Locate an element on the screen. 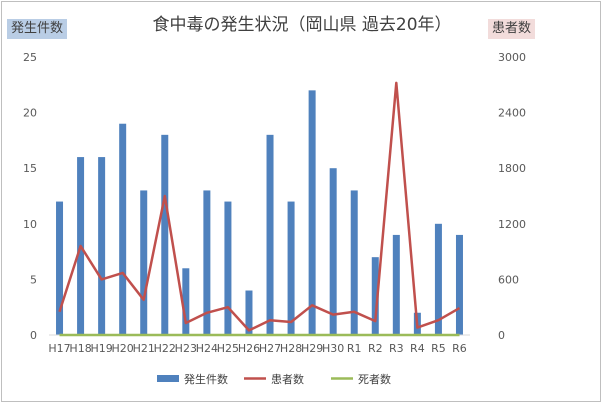 The height and width of the screenshot is (405, 604). x-tick-label: R6 is located at coordinates (459, 348).